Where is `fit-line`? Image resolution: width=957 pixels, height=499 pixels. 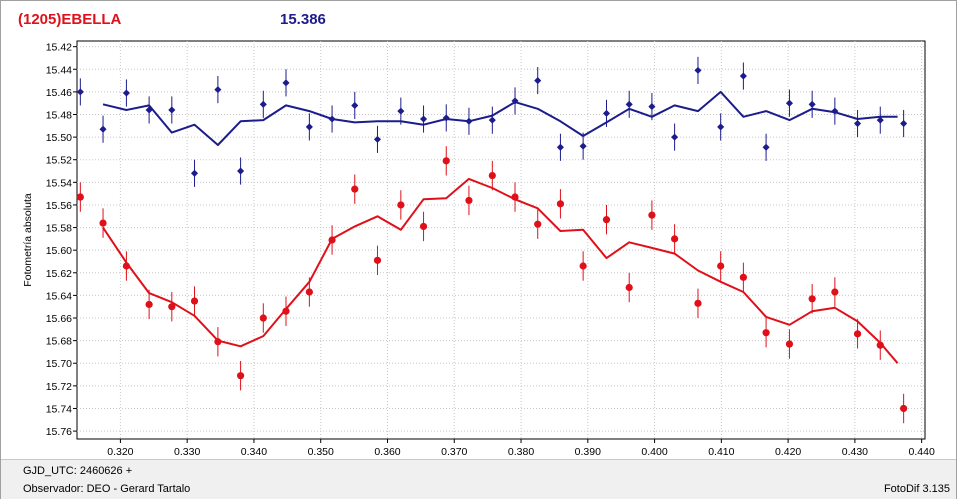 fit-line is located at coordinates (500, 118).